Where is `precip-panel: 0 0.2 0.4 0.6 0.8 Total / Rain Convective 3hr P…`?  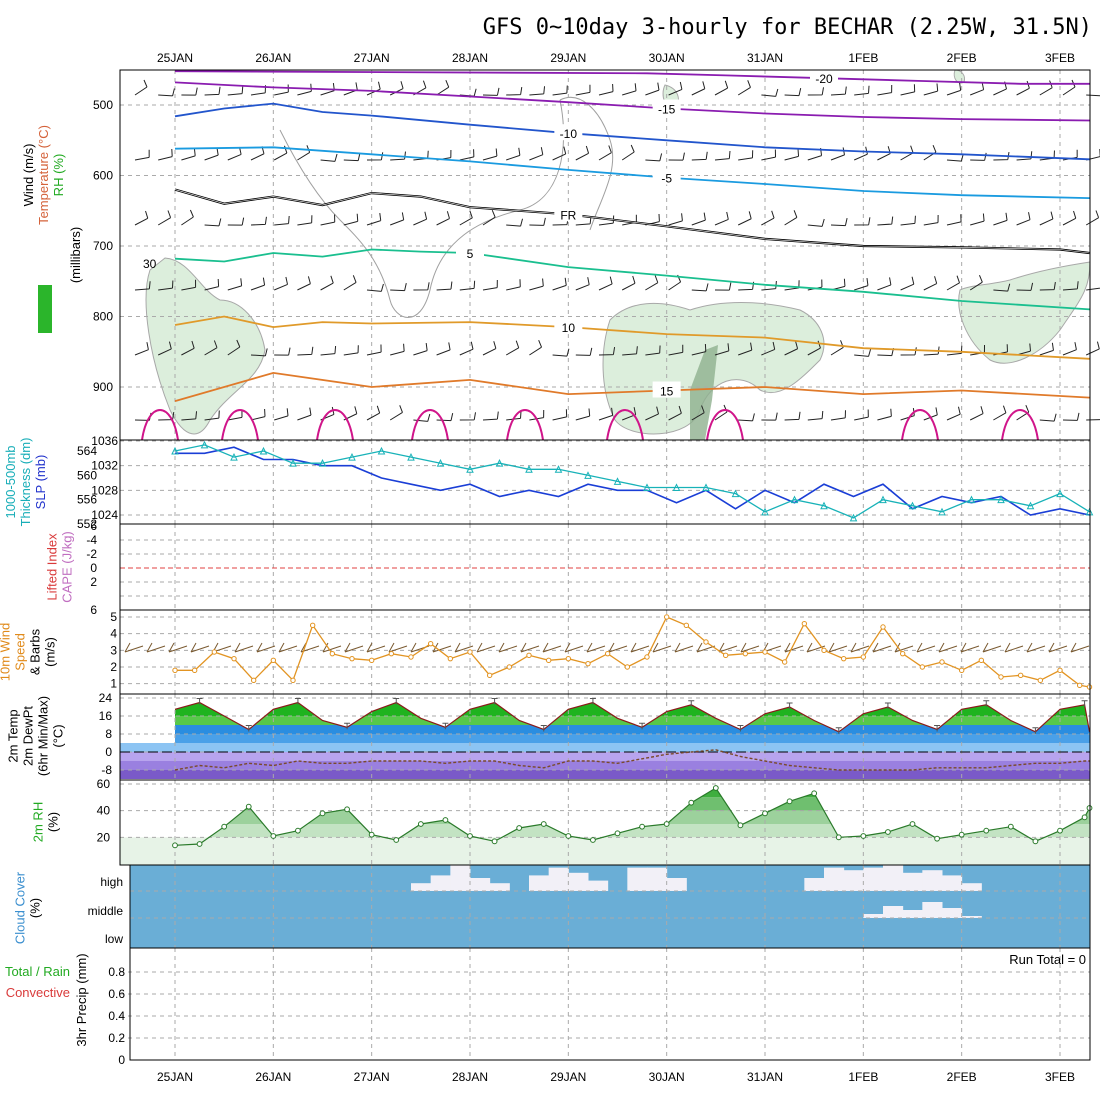
precip-panel: 0 0.2 0.4 0.6 0.8 Total / Rain Convective 3hr P… is located at coordinates (548, 1007).